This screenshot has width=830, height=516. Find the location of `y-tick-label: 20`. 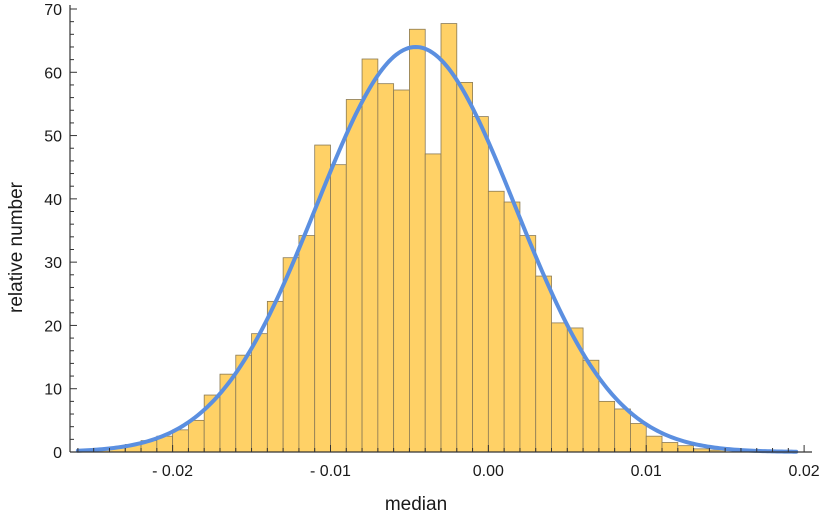

y-tick-label: 20 is located at coordinates (53, 326).